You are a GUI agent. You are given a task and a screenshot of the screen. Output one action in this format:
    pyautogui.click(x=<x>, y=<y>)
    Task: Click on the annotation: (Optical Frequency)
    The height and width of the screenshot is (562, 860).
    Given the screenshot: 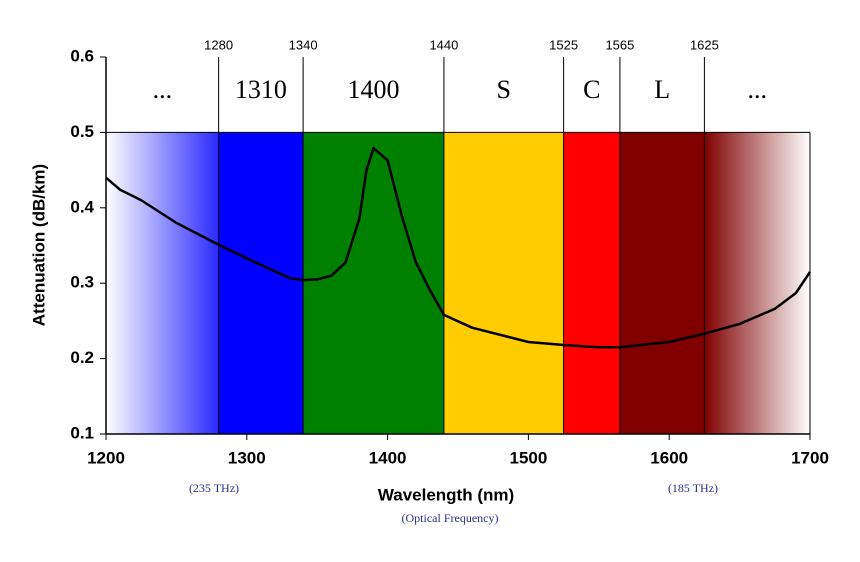 What is the action you would take?
    pyautogui.click(x=450, y=518)
    